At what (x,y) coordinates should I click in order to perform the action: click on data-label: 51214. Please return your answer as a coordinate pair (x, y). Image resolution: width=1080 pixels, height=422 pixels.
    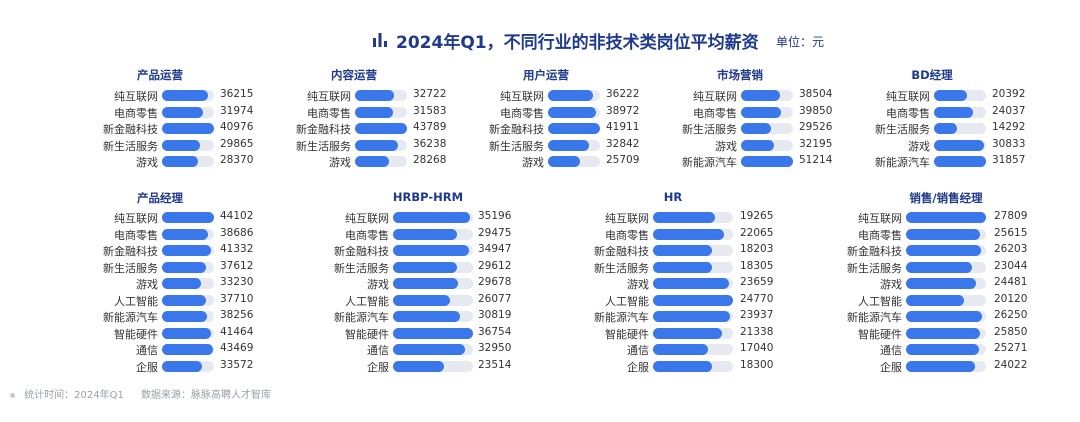
    Looking at the image, I should click on (816, 160).